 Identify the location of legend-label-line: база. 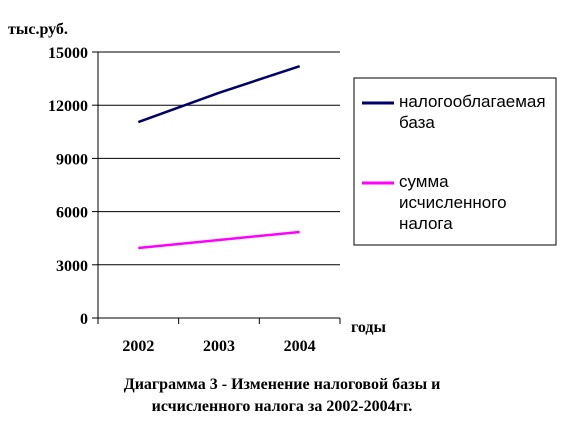
(417, 122).